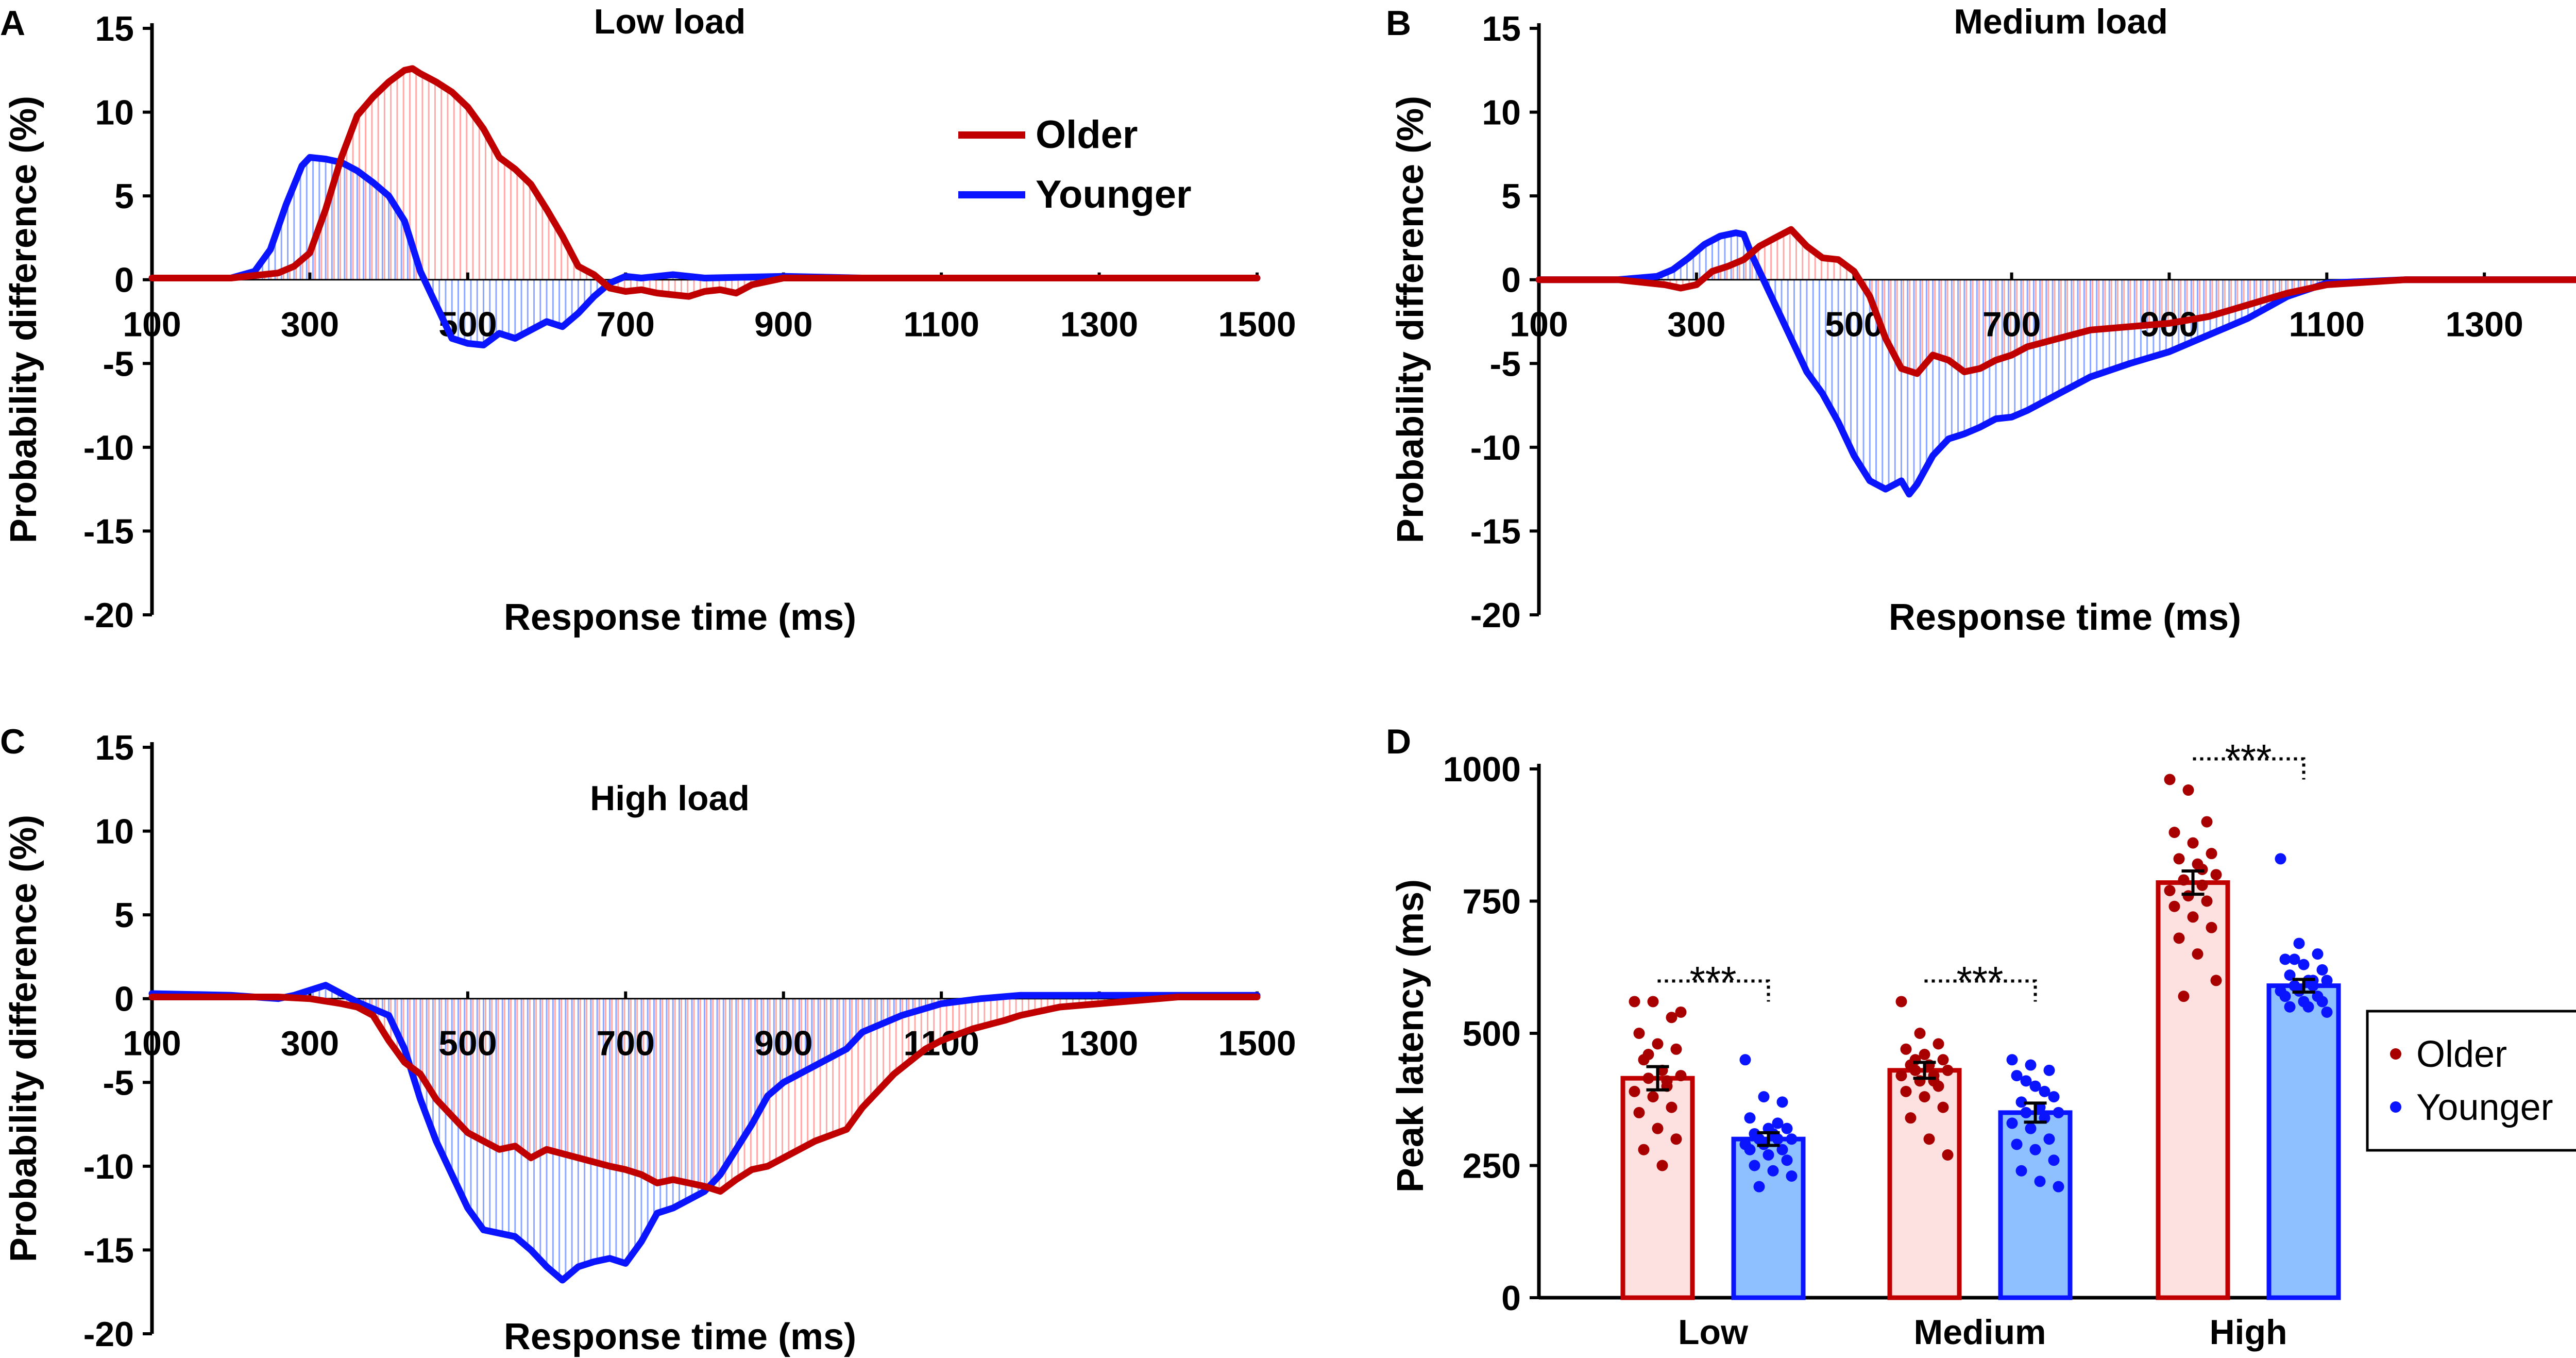 Image resolution: width=2576 pixels, height=1358 pixels. I want to click on panel-title: High load, so click(670, 798).